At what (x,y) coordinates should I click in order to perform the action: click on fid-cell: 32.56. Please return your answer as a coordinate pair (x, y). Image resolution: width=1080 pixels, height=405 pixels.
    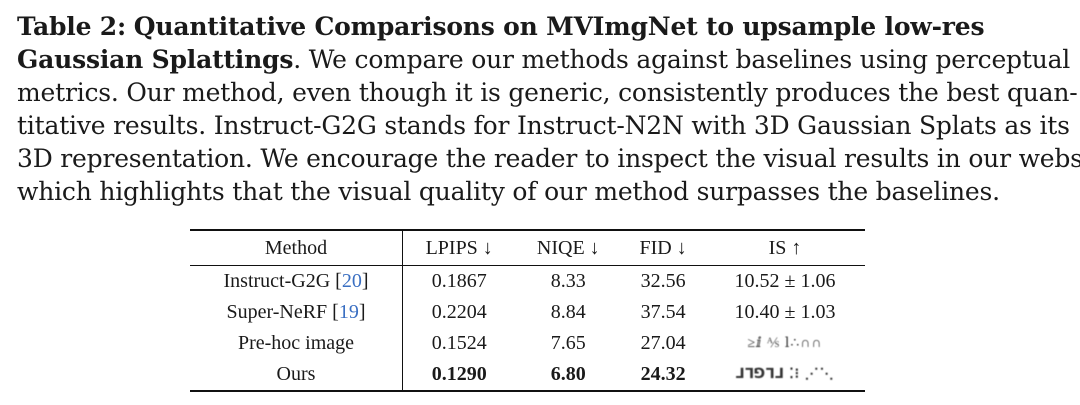
    Looking at the image, I should click on (663, 281).